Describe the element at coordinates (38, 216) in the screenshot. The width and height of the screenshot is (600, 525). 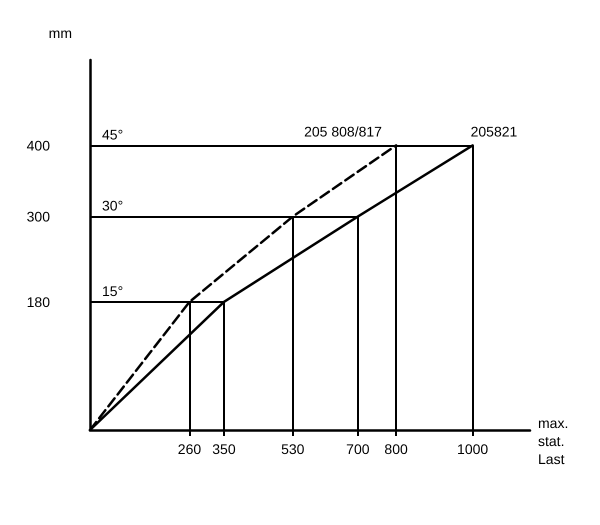
I see `y-tick-label: 300` at that location.